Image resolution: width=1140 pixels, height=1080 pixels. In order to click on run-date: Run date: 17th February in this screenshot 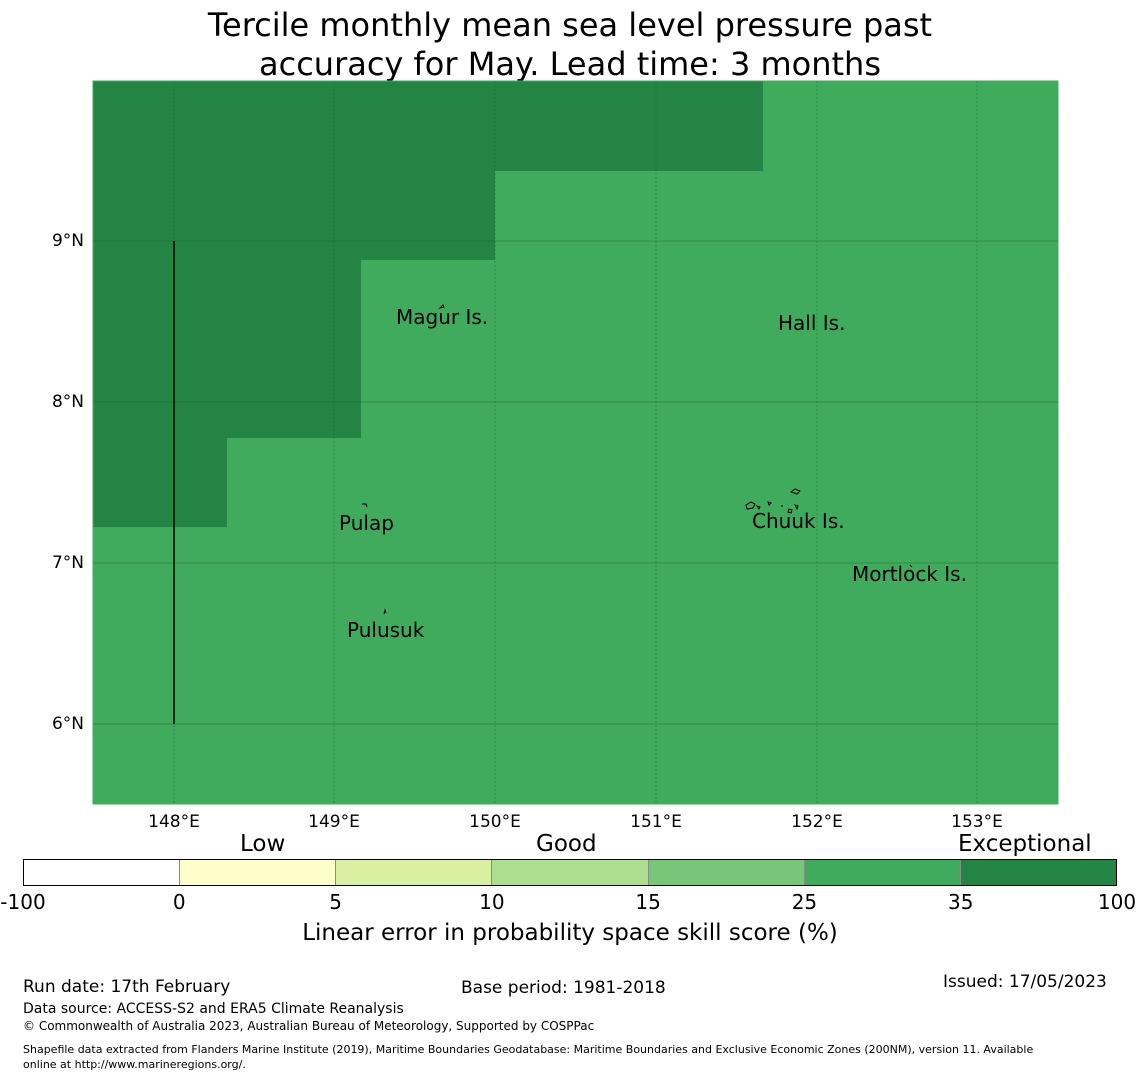, I will do `click(127, 987)`.